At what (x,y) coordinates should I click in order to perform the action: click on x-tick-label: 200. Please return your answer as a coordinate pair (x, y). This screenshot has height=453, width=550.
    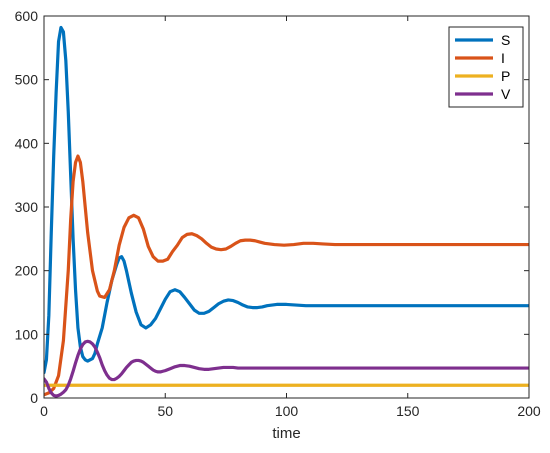
    Looking at the image, I should click on (529, 411).